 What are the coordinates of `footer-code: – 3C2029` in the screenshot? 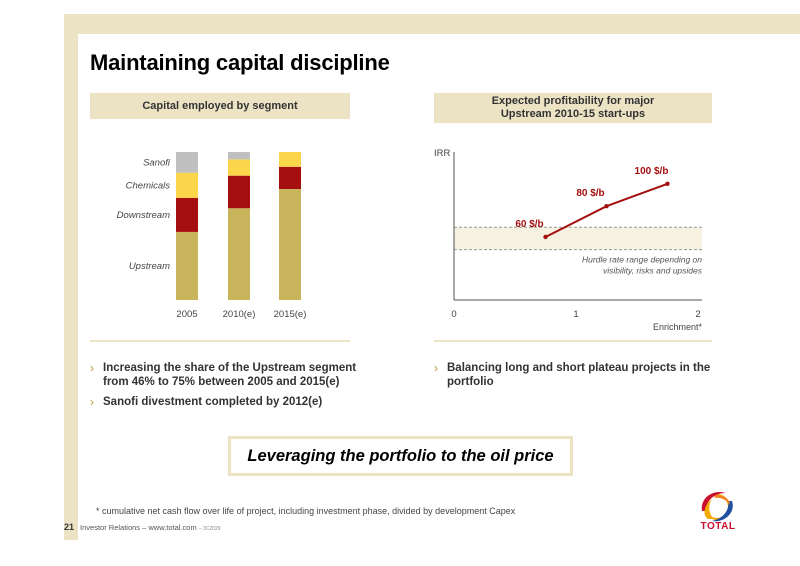 It's located at (209, 529).